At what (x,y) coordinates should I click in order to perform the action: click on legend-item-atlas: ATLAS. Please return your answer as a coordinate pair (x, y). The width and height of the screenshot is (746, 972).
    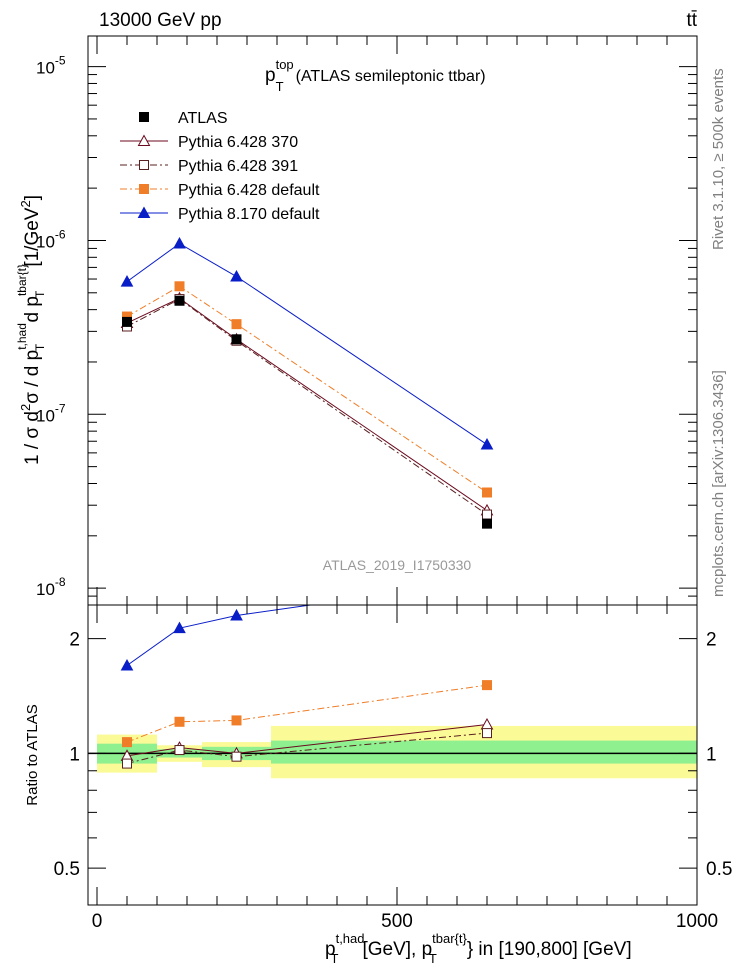
    Looking at the image, I should click on (183, 118).